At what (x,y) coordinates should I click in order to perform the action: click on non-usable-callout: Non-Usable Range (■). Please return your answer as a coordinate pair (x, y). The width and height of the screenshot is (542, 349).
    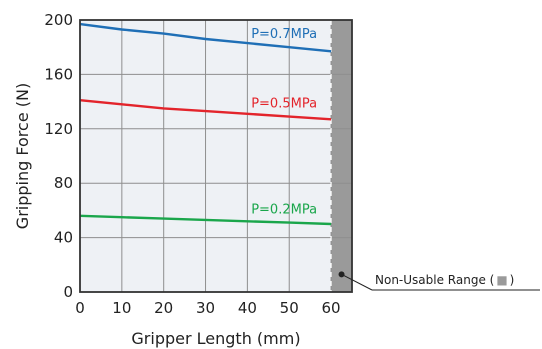
    Looking at the image, I should click on (439, 281).